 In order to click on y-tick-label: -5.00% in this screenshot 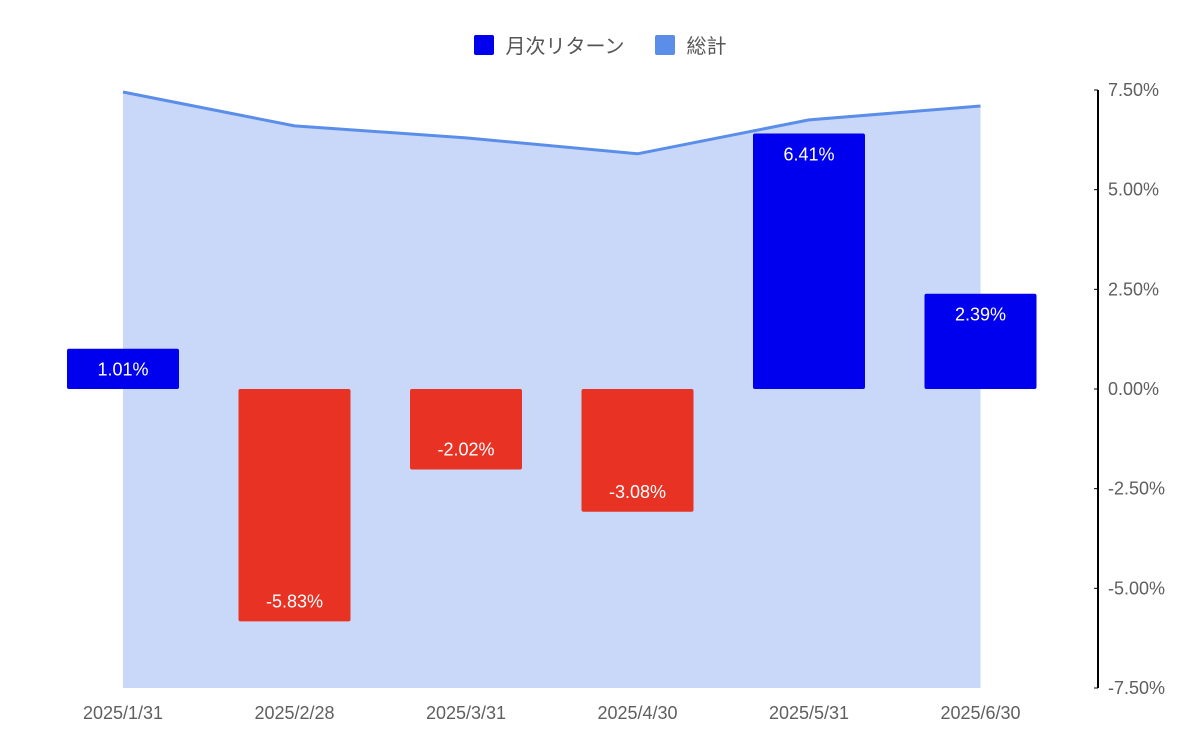, I will do `click(1136, 588)`.